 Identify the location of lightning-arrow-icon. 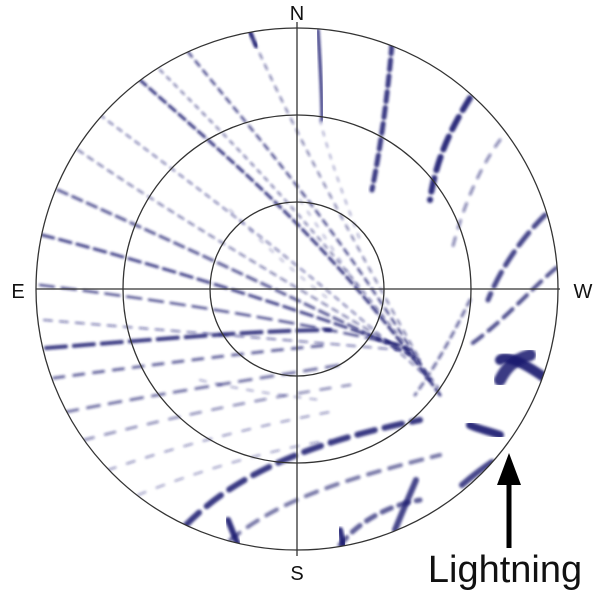
(509, 500).